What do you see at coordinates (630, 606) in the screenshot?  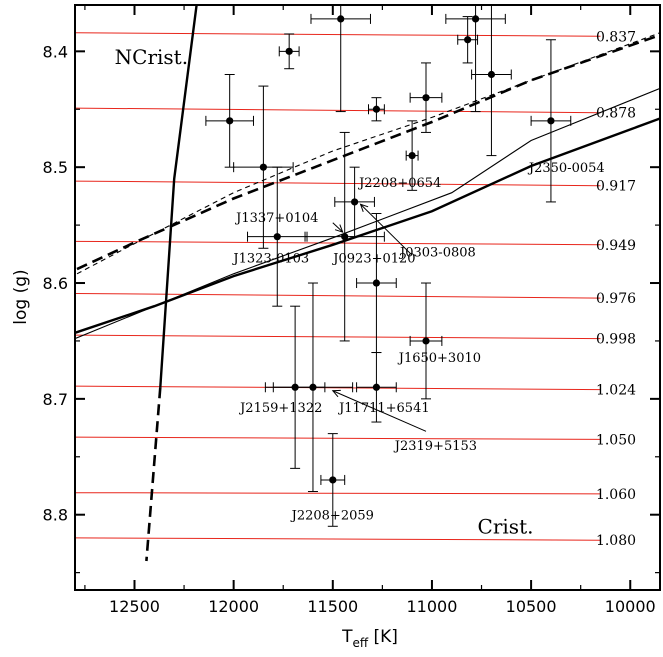 I see `x-tick-label-5: 10000` at bounding box center [630, 606].